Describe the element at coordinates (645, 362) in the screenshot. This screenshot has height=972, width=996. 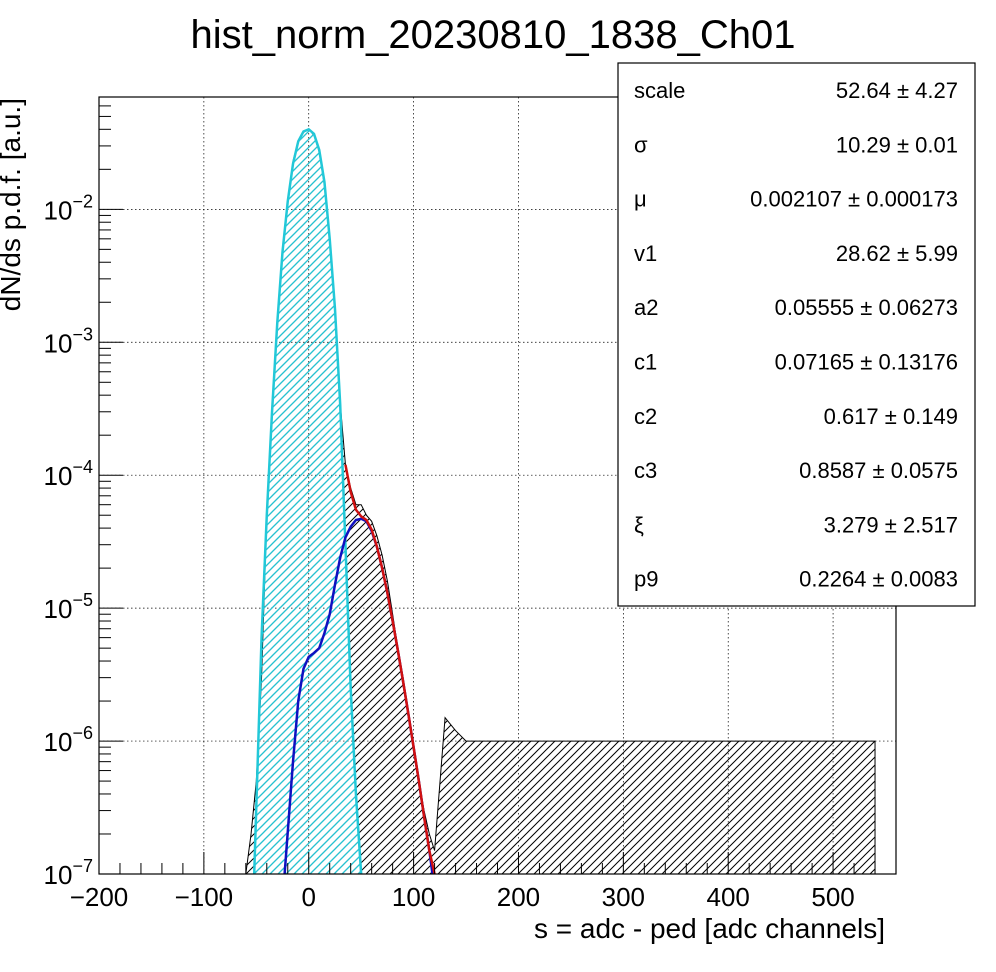
I see `fit-parameter-name: c1` at that location.